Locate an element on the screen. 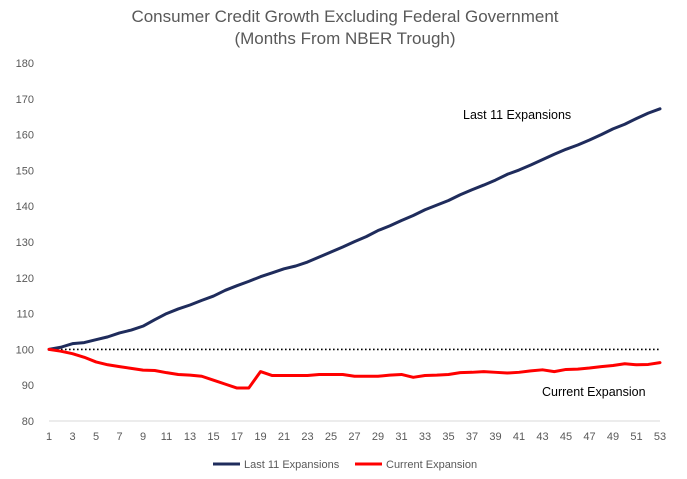  y-tick-label: 80 is located at coordinates (28, 422).